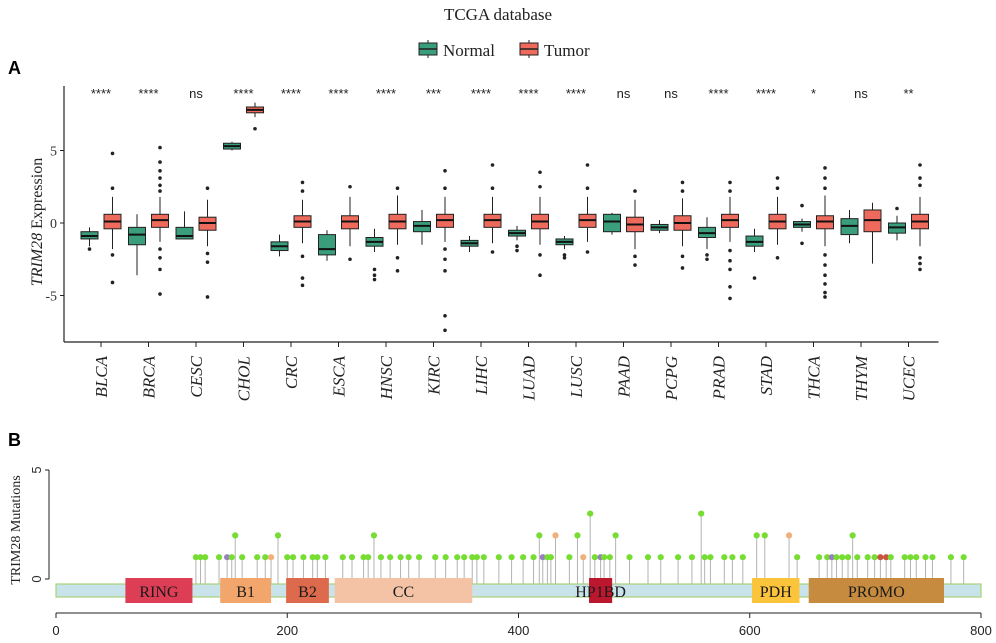 The image size is (996, 643). I want to click on x-tick-label-b: 0, so click(55, 630).